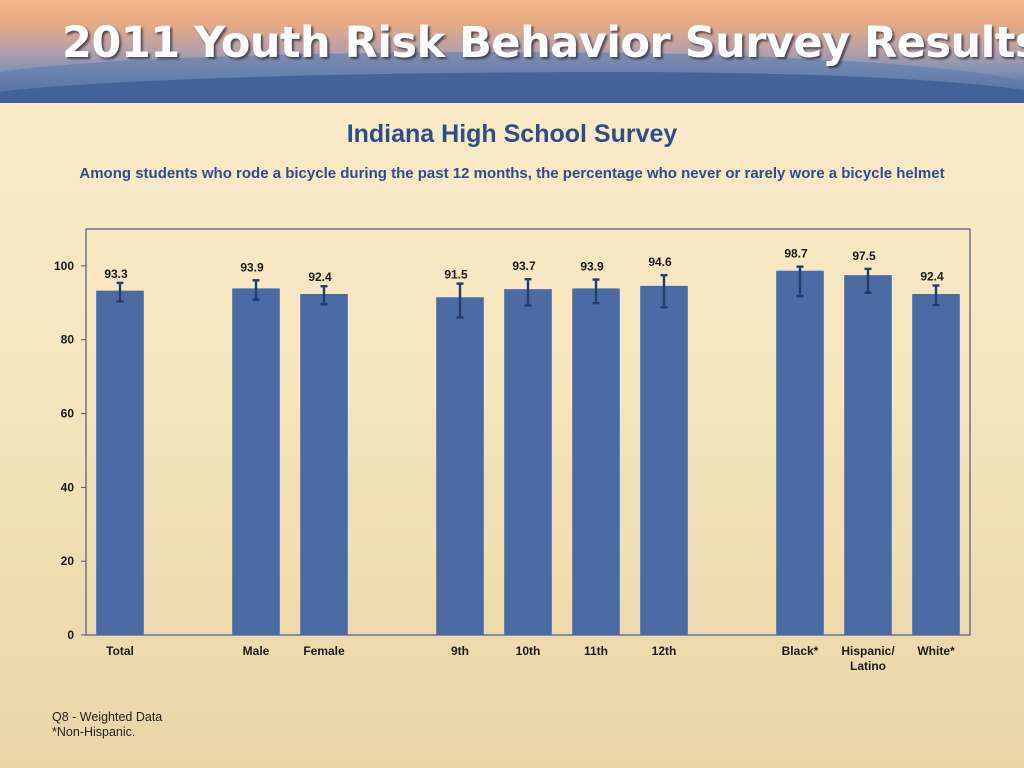  I want to click on y-tick-label: 80, so click(68, 340).